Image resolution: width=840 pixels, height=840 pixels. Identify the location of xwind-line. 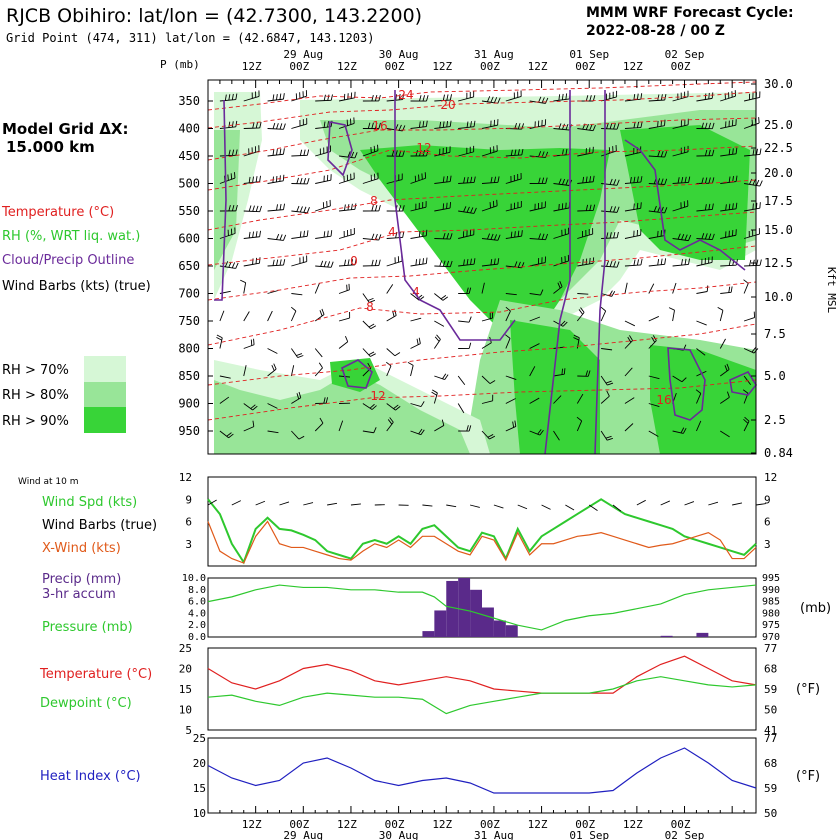
(482, 542).